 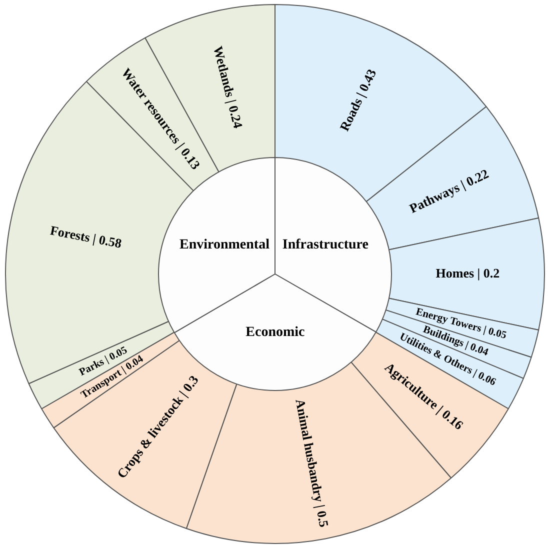 What do you see at coordinates (312, 463) in the screenshot?
I see `slice-label: Animal husbandry | 0.5` at bounding box center [312, 463].